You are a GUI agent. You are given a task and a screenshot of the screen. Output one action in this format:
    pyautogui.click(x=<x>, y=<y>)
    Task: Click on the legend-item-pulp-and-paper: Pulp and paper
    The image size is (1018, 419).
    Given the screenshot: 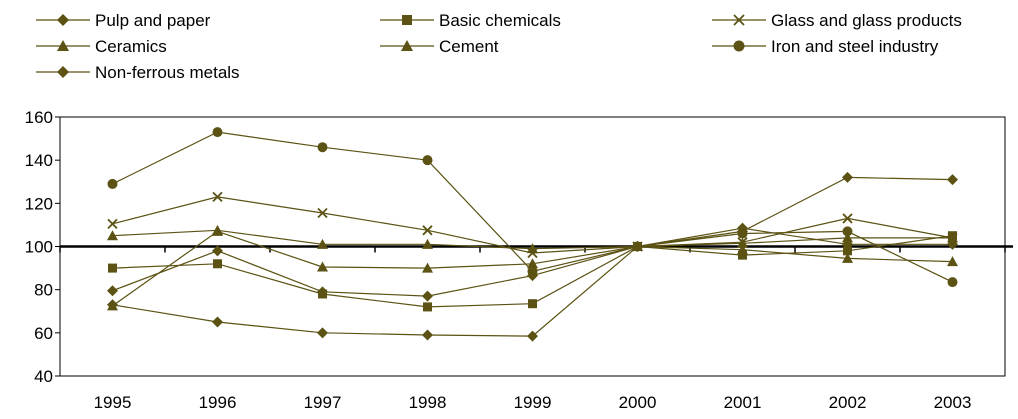 What is the action you would take?
    pyautogui.click(x=123, y=20)
    